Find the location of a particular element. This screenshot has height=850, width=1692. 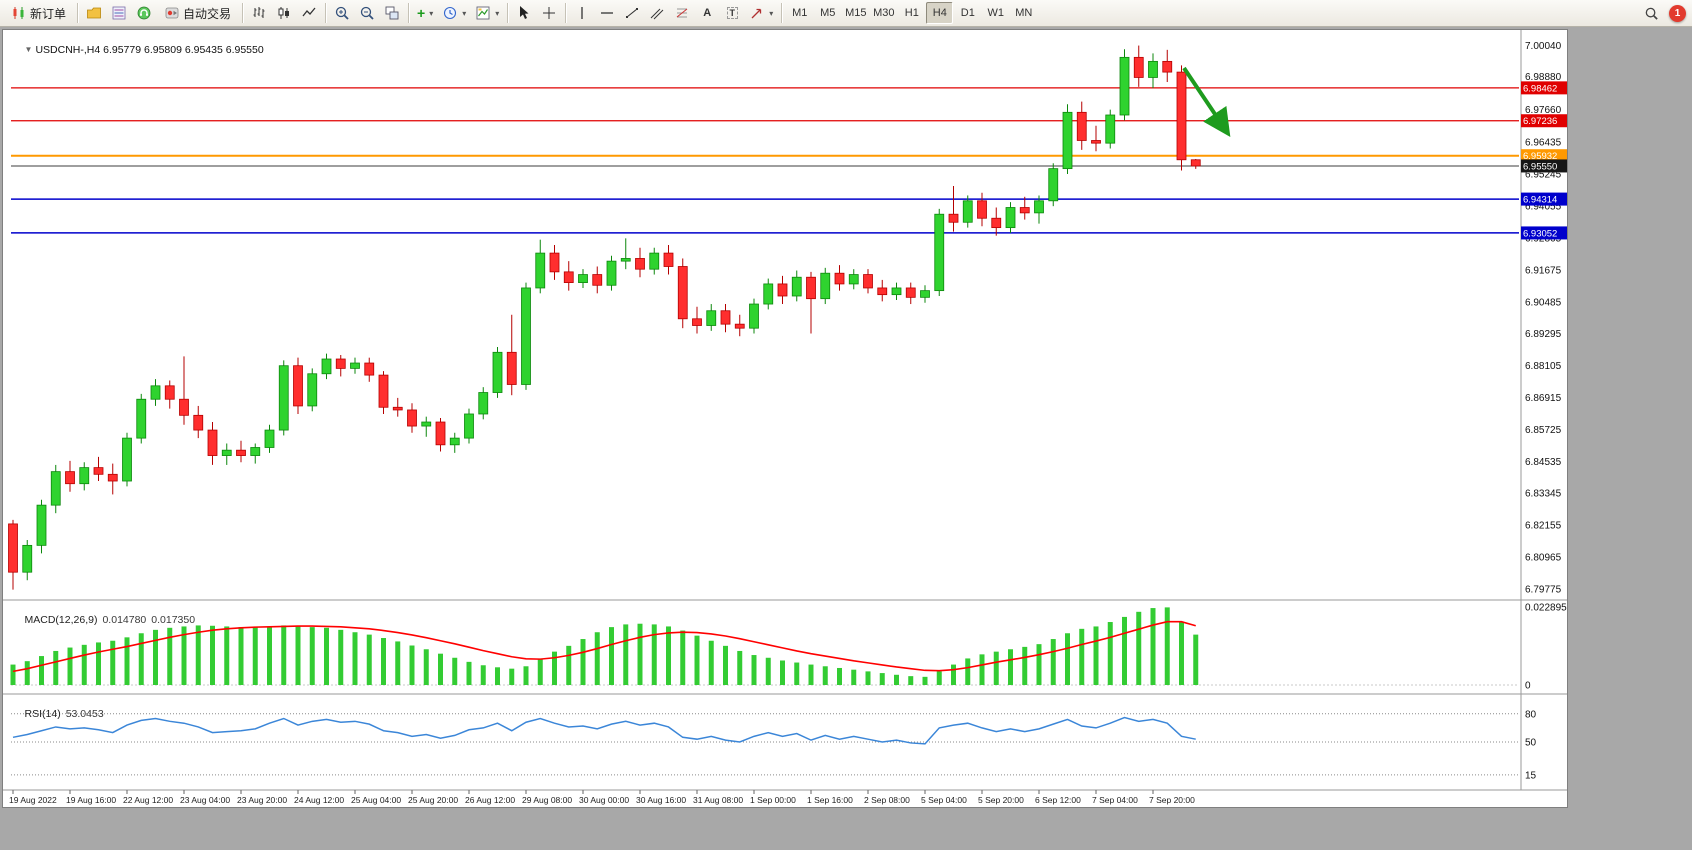

time-axis-label: 7 Sep 04:00 is located at coordinates (1115, 800).